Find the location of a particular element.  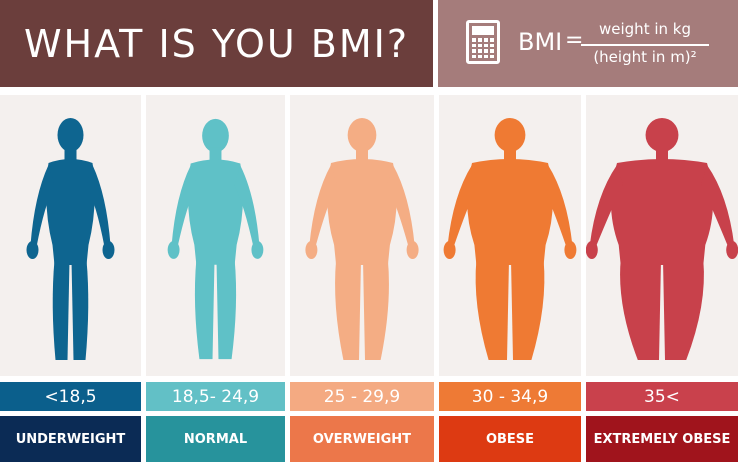

bmi-category-label: NORMAL is located at coordinates (215, 439).